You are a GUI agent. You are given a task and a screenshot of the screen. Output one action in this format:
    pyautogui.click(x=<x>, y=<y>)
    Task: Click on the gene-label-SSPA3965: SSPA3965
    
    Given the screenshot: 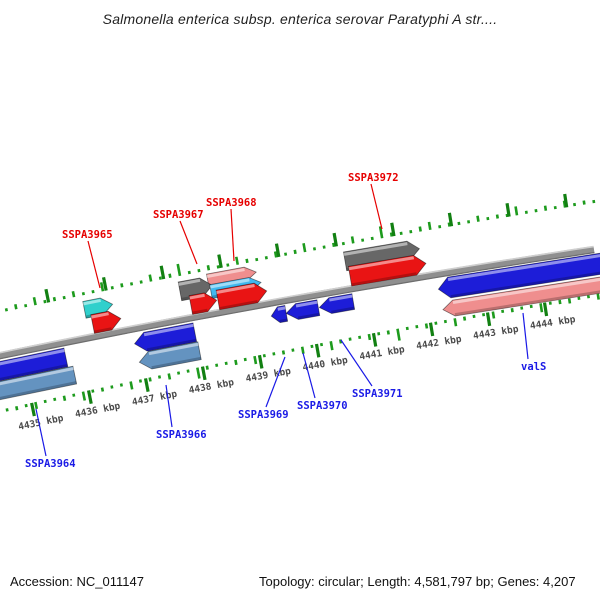 What is the action you would take?
    pyautogui.click(x=87, y=235)
    